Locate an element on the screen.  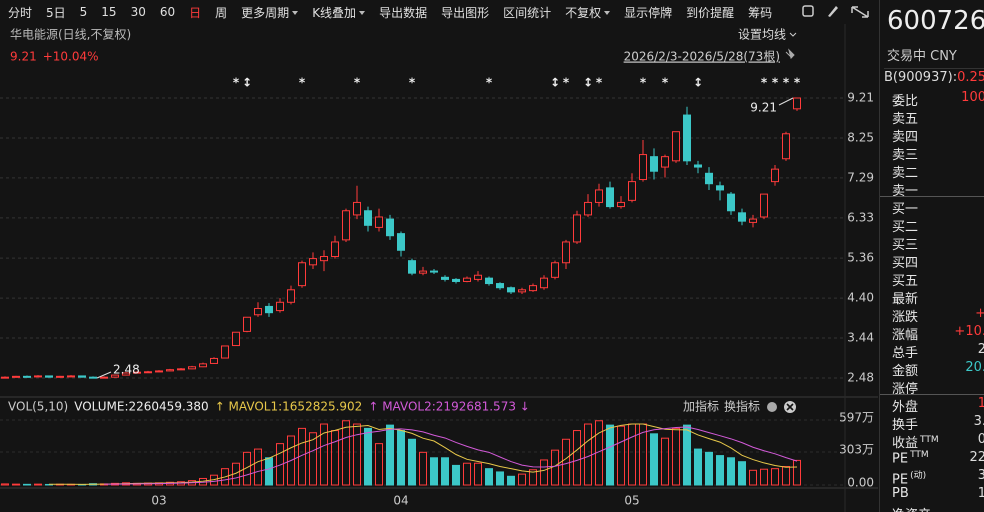
toolbar-item: 导出数据 is located at coordinates (403, 12).